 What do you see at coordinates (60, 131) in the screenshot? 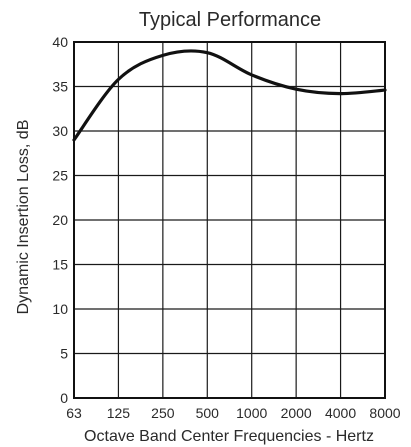
I see `y-tick-label: 30` at bounding box center [60, 131].